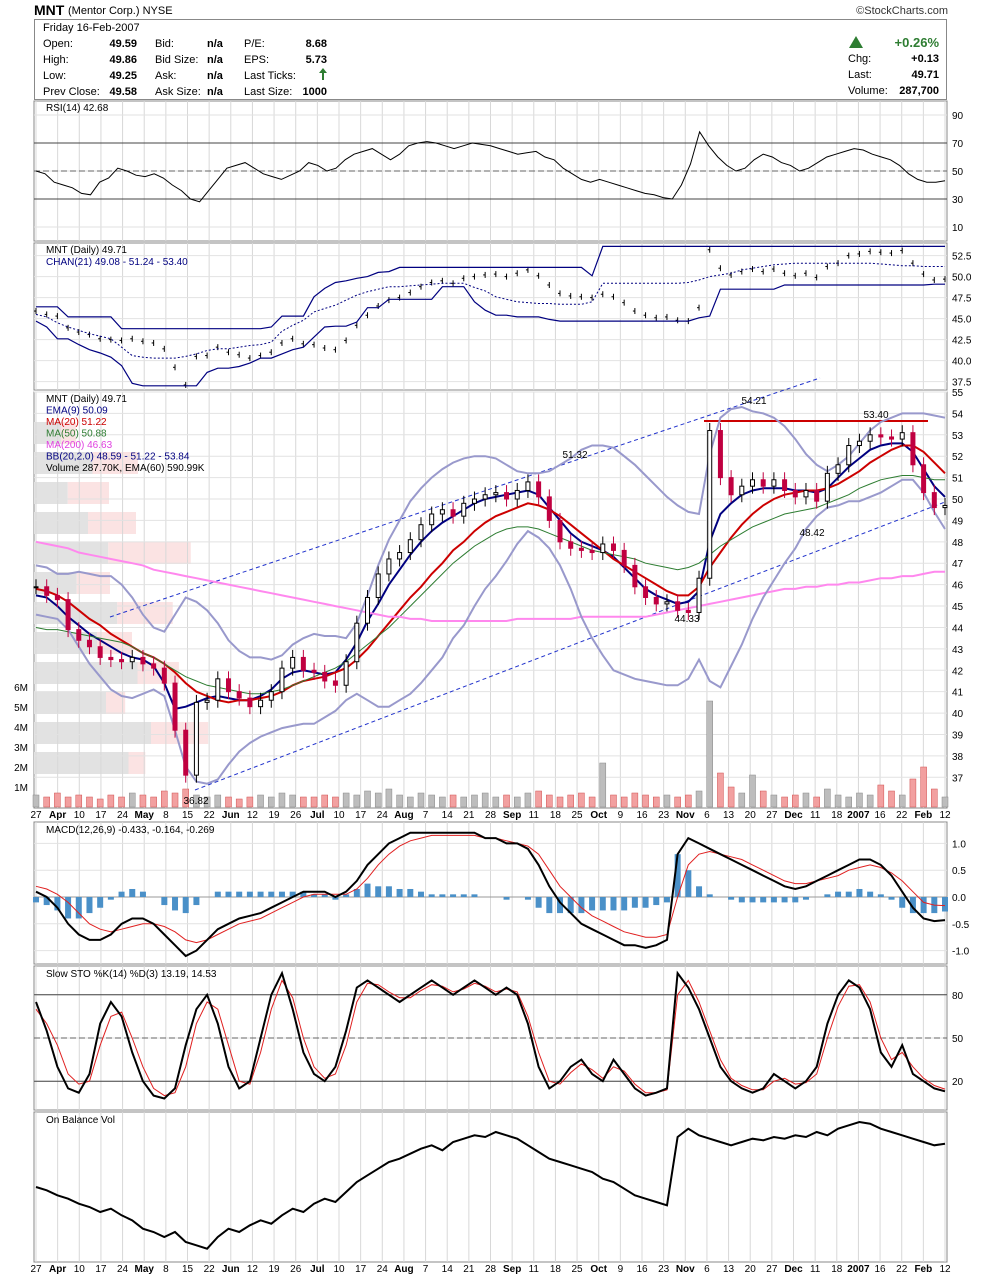 The image size is (990, 1277). What do you see at coordinates (448, 1269) in the screenshot?
I see `x-axis-label-1-19: 14` at bounding box center [448, 1269].